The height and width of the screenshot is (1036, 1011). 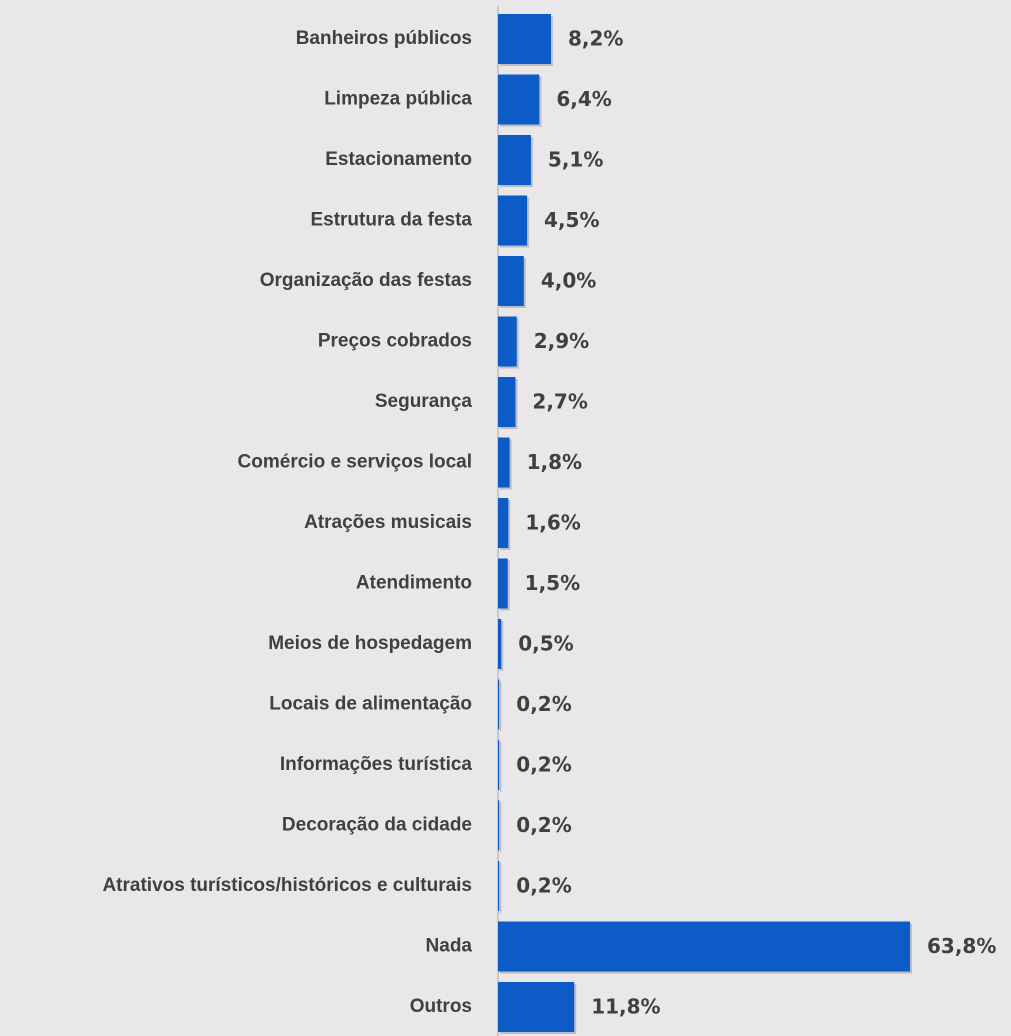 I want to click on category-label: Locais de alimentação, so click(x=370, y=704).